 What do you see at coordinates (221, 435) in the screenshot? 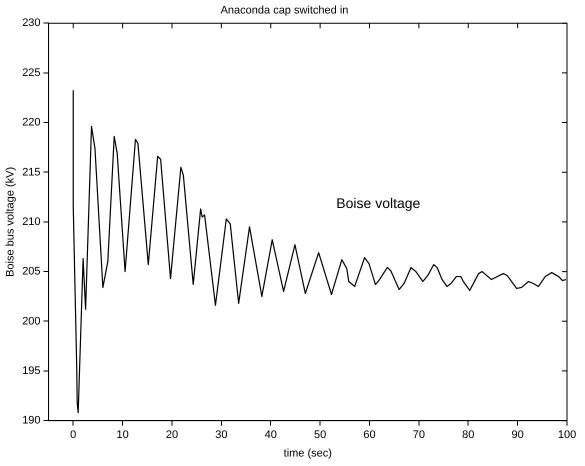
I see `x-tick-label: 30` at bounding box center [221, 435].